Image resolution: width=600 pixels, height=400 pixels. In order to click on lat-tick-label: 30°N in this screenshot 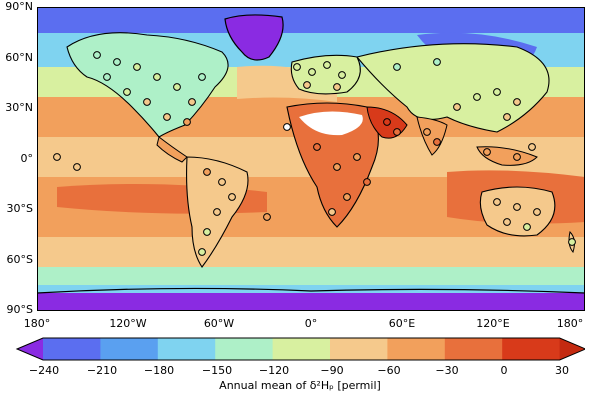, I will do `click(19, 107)`.